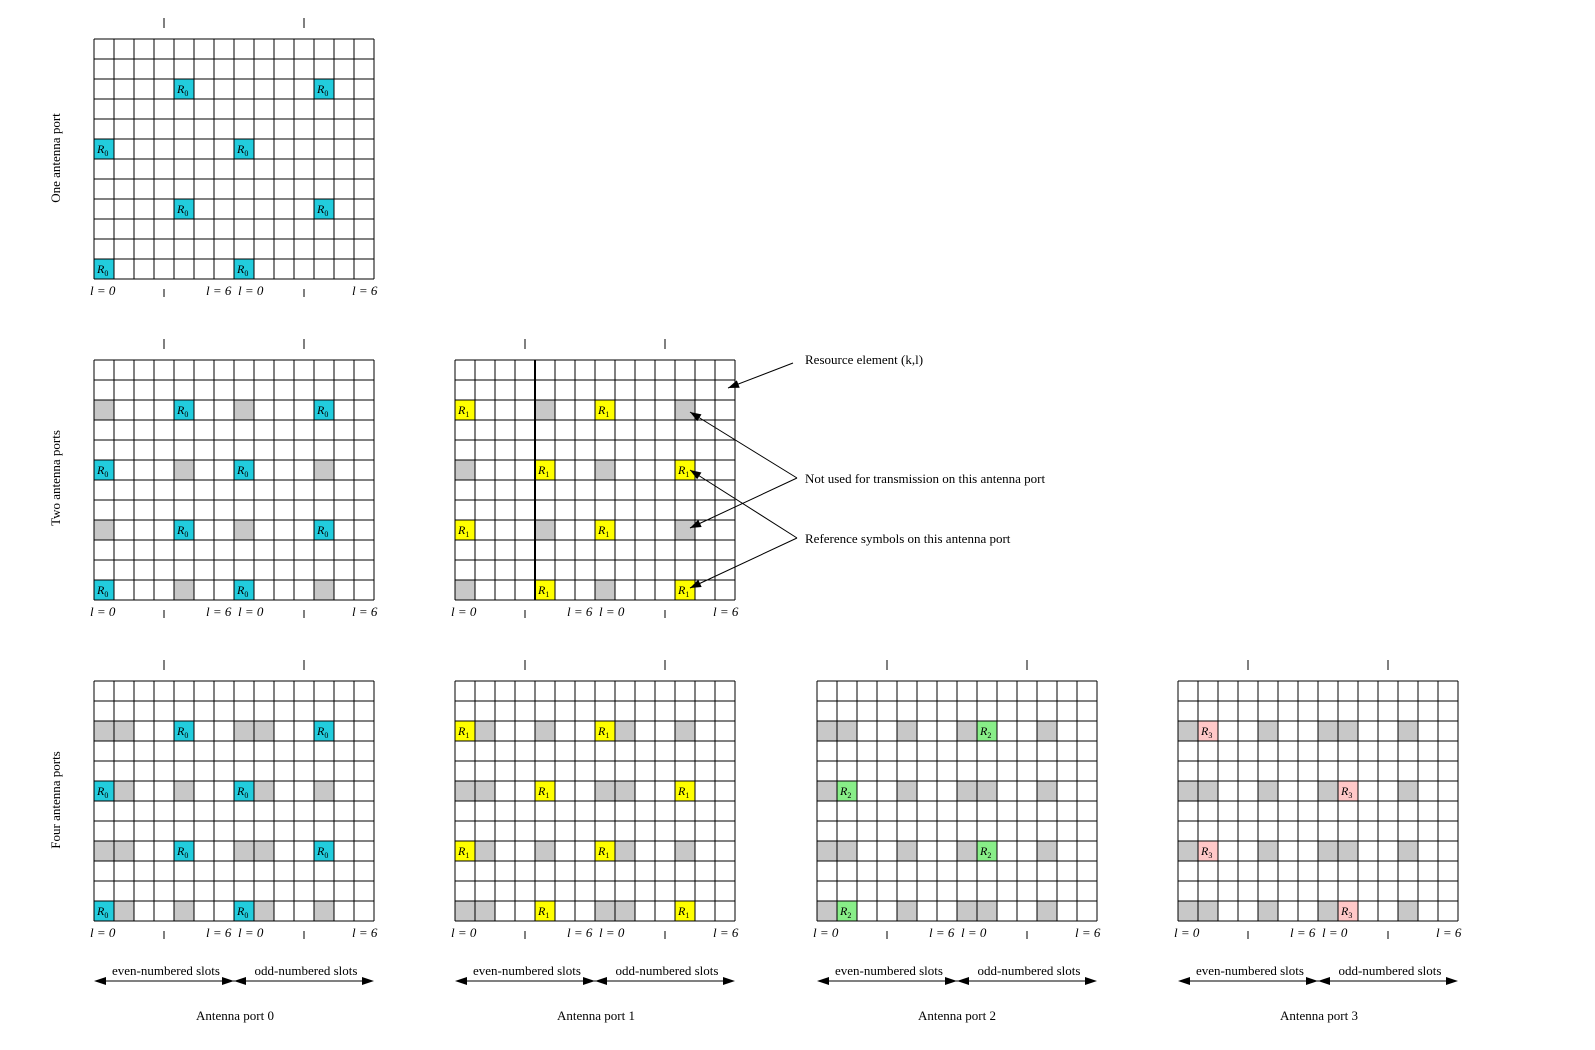 This screenshot has height=1050, width=1595. What do you see at coordinates (55, 799) in the screenshot?
I see `row-label-four: Four antenna ports` at bounding box center [55, 799].